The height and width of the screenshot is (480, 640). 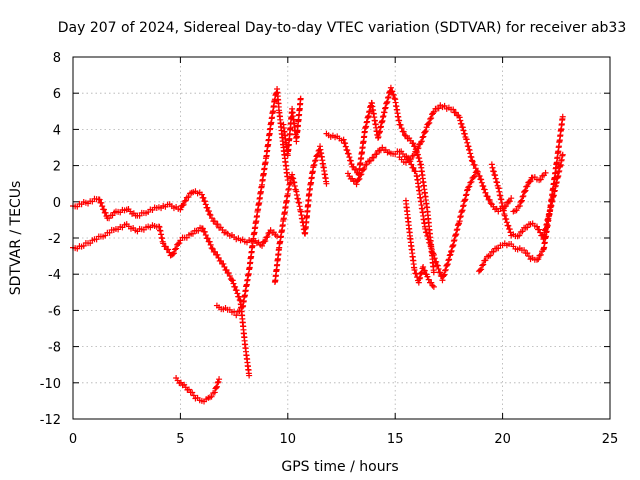 I want to click on x-tick-label: 15, so click(x=395, y=439).